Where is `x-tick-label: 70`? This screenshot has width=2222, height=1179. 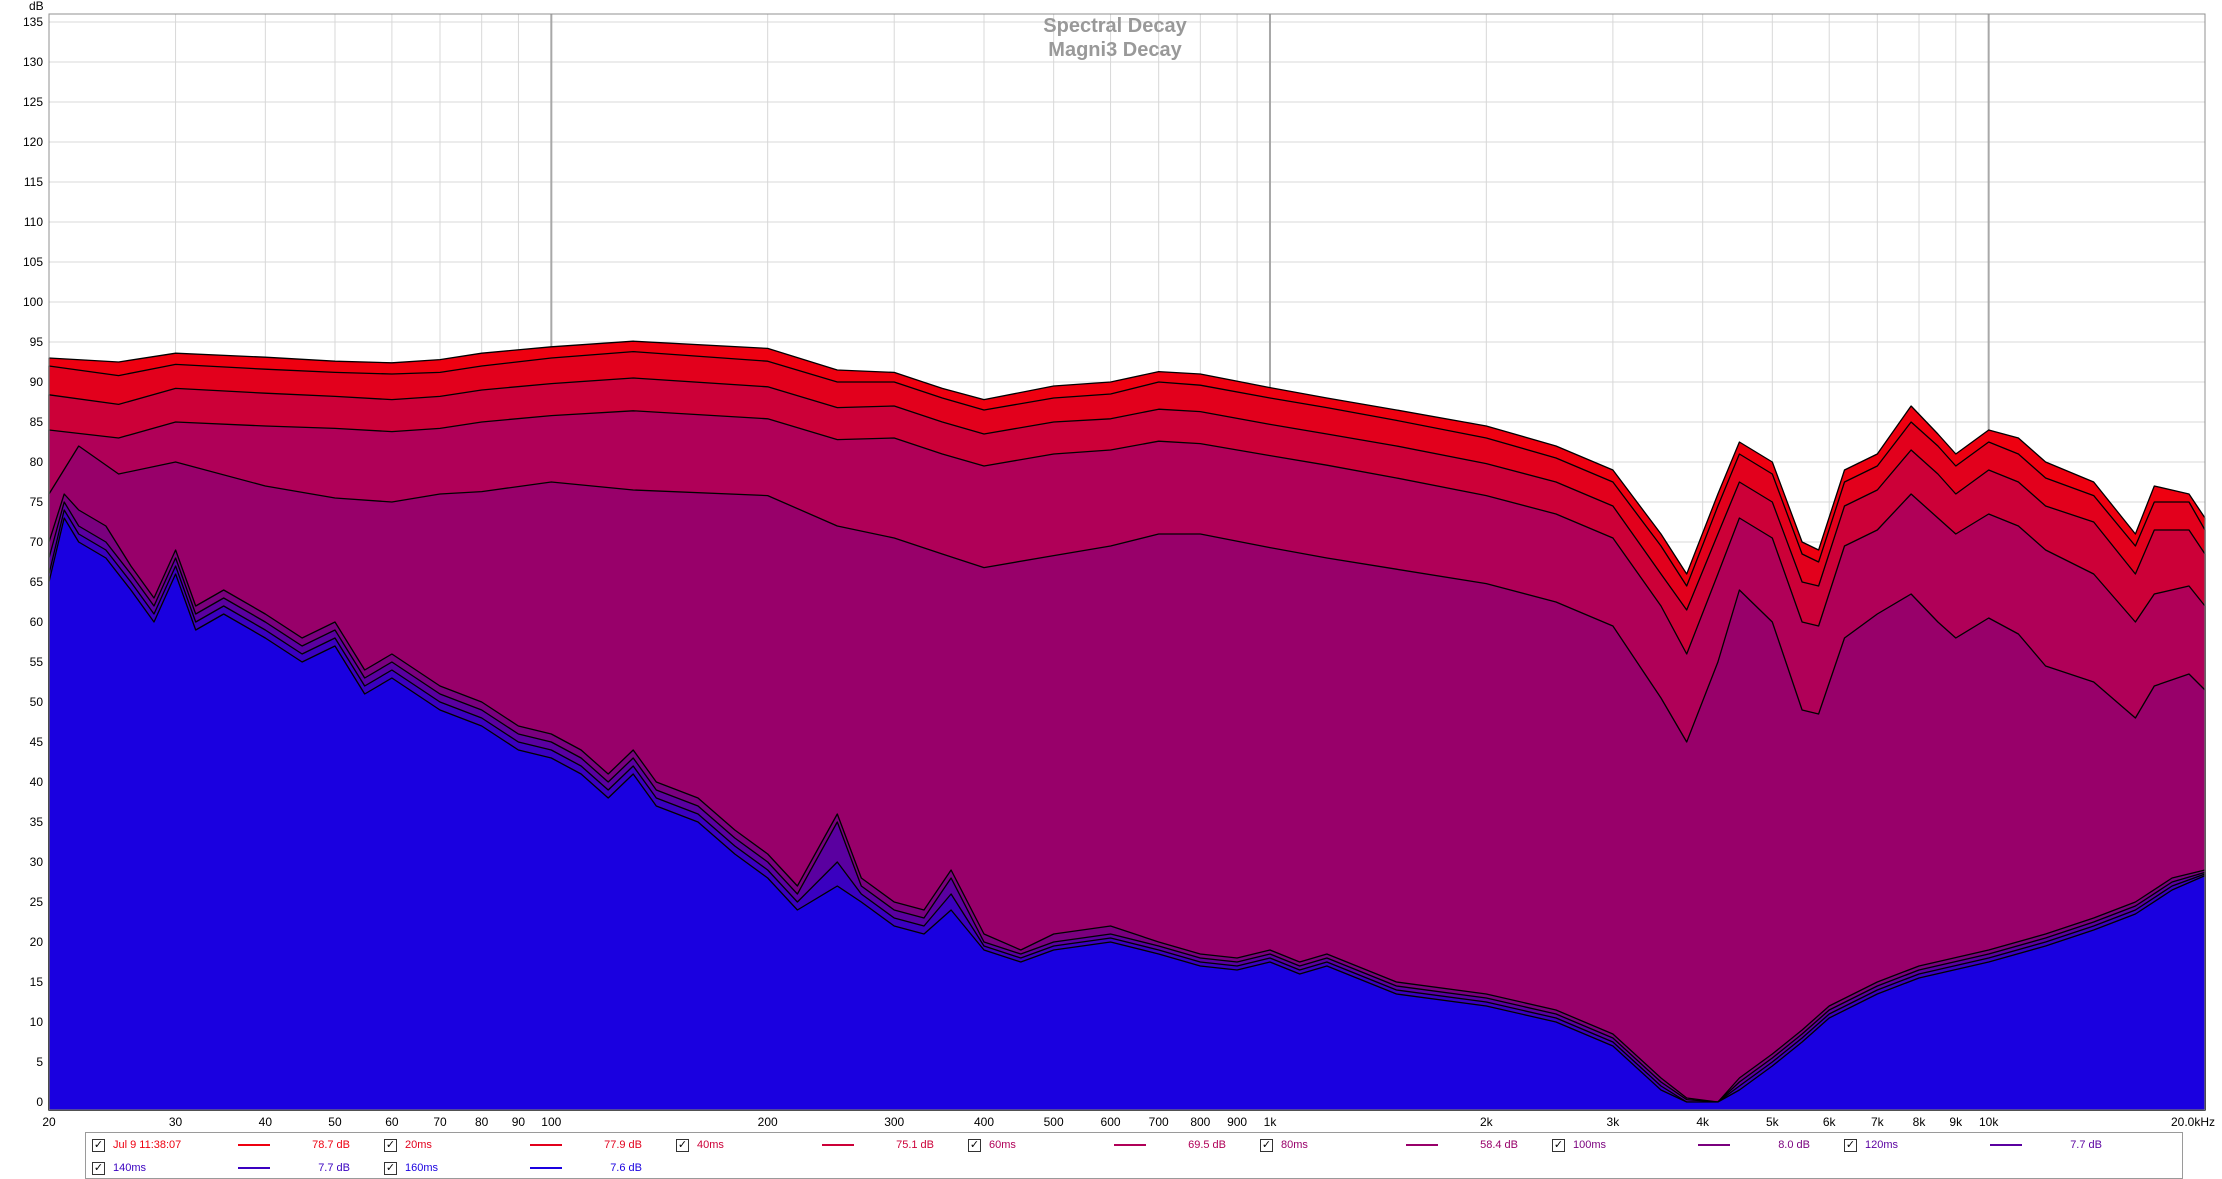 x-tick-label: 70 is located at coordinates (440, 1122).